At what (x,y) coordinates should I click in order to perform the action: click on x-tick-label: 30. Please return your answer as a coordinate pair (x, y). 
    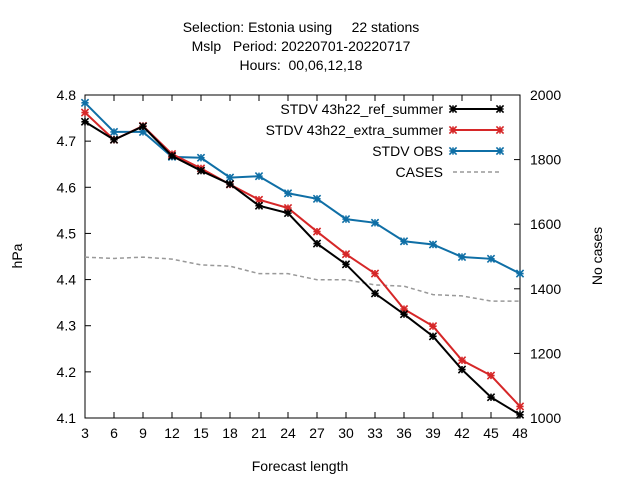
    Looking at the image, I should click on (346, 433).